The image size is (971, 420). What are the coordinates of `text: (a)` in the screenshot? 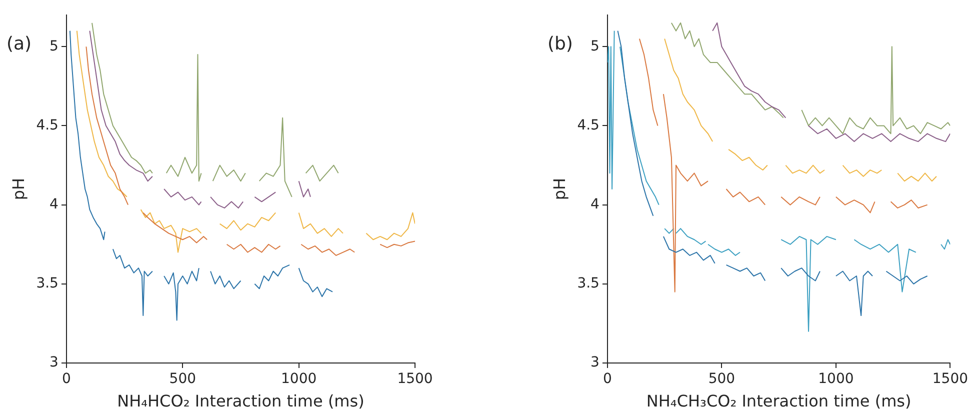 It's located at (19, 44).